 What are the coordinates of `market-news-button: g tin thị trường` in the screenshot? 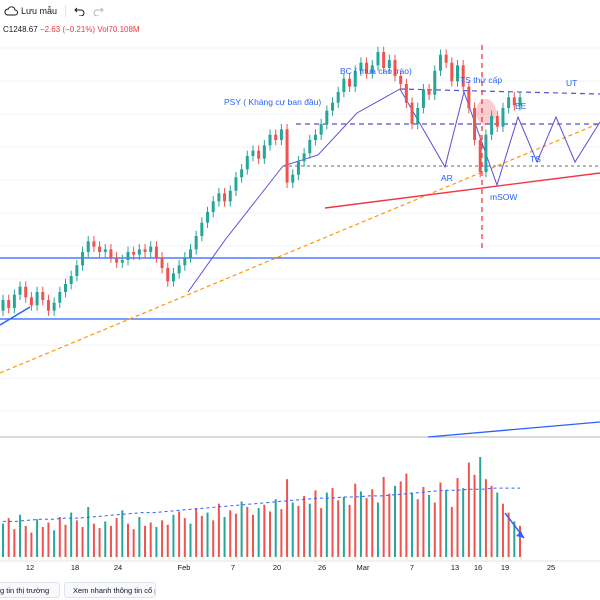 It's located at (30, 590).